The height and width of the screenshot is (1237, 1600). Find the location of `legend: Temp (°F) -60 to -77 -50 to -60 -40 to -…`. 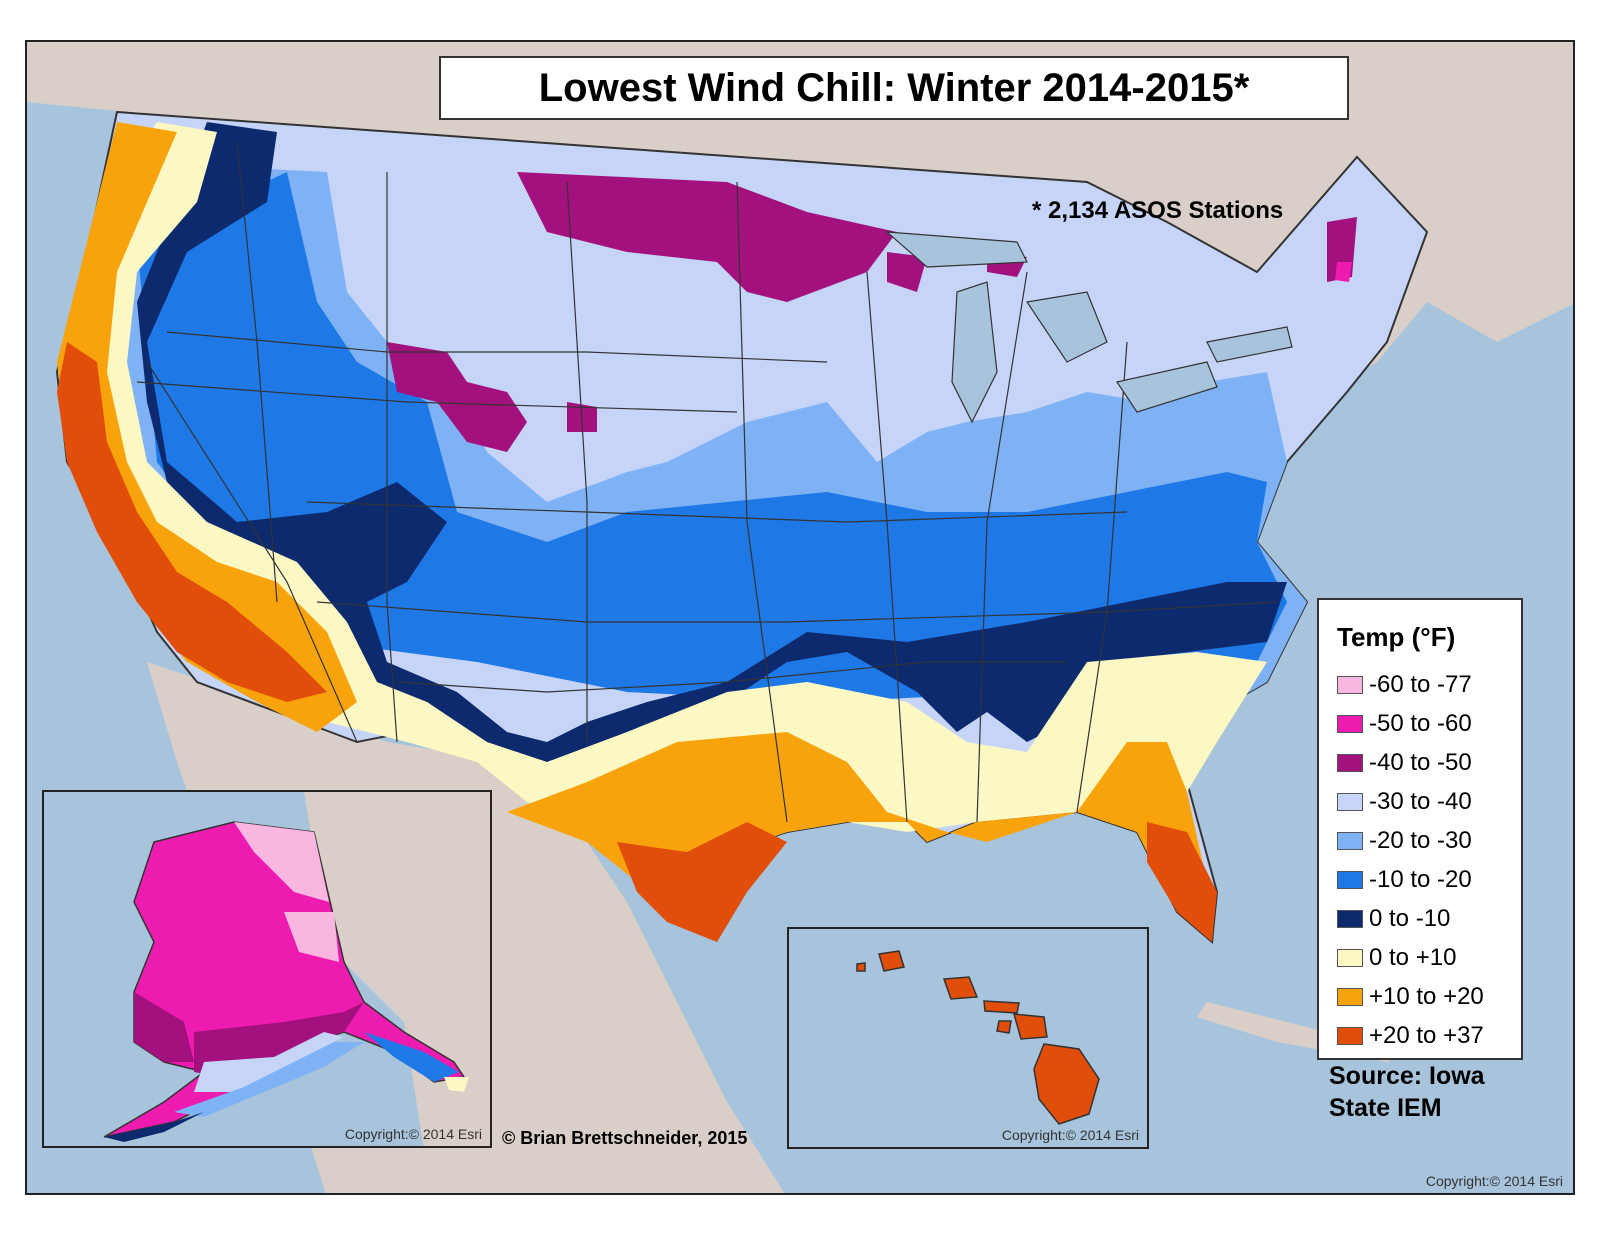

legend: Temp (°F) -60 to -77 -50 to -60 -40 to -… is located at coordinates (1420, 829).